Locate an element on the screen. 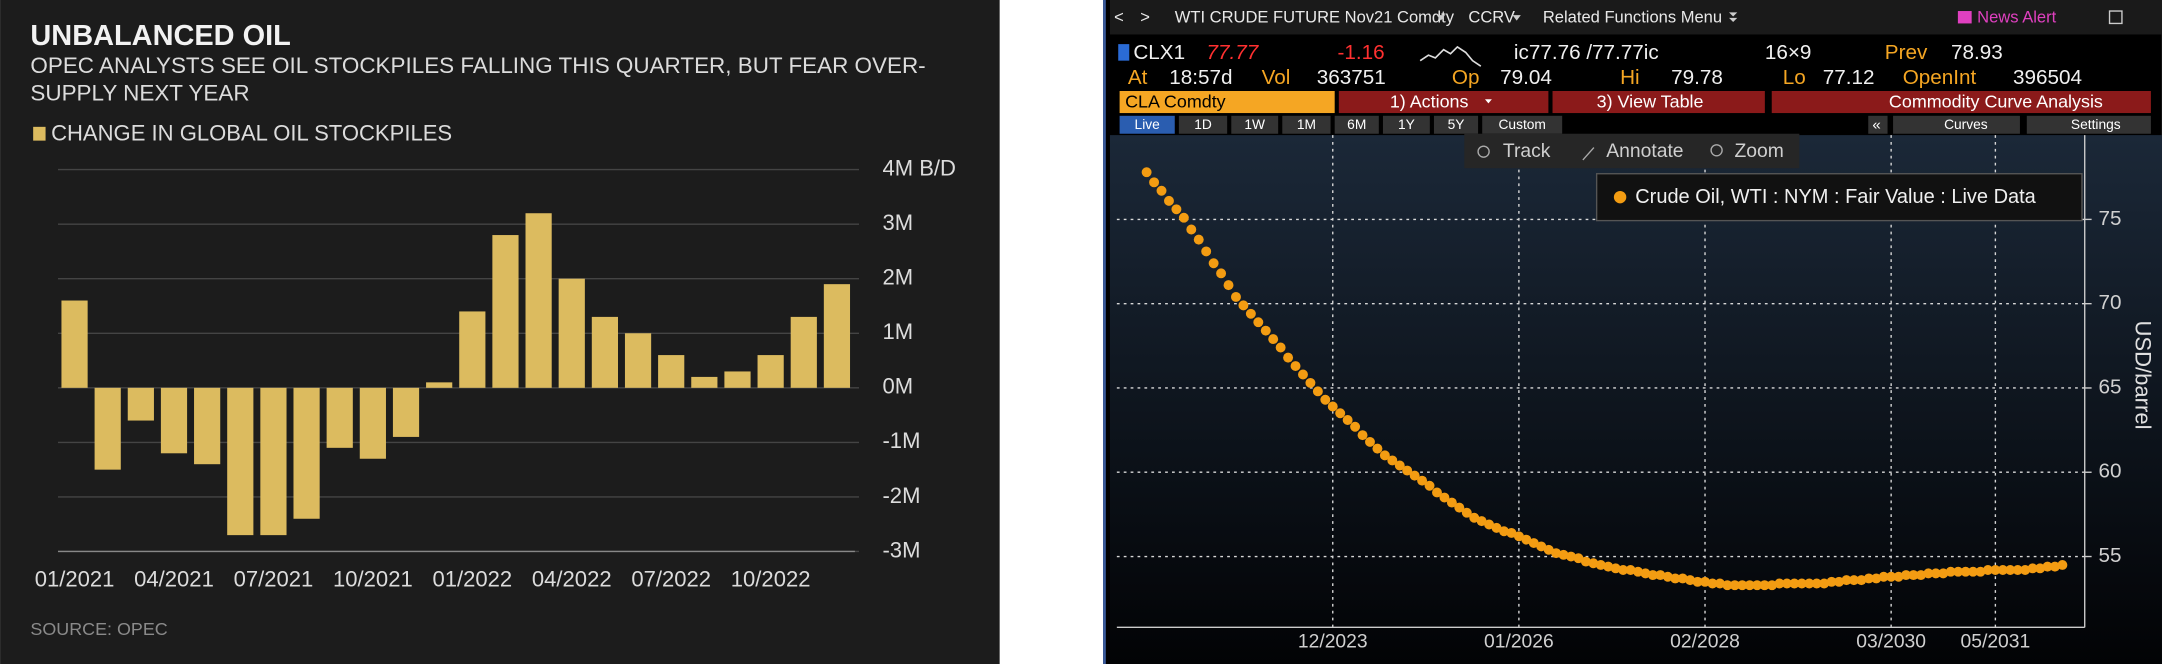 This screenshot has width=2162, height=664. range-label: 1M is located at coordinates (1306, 124).